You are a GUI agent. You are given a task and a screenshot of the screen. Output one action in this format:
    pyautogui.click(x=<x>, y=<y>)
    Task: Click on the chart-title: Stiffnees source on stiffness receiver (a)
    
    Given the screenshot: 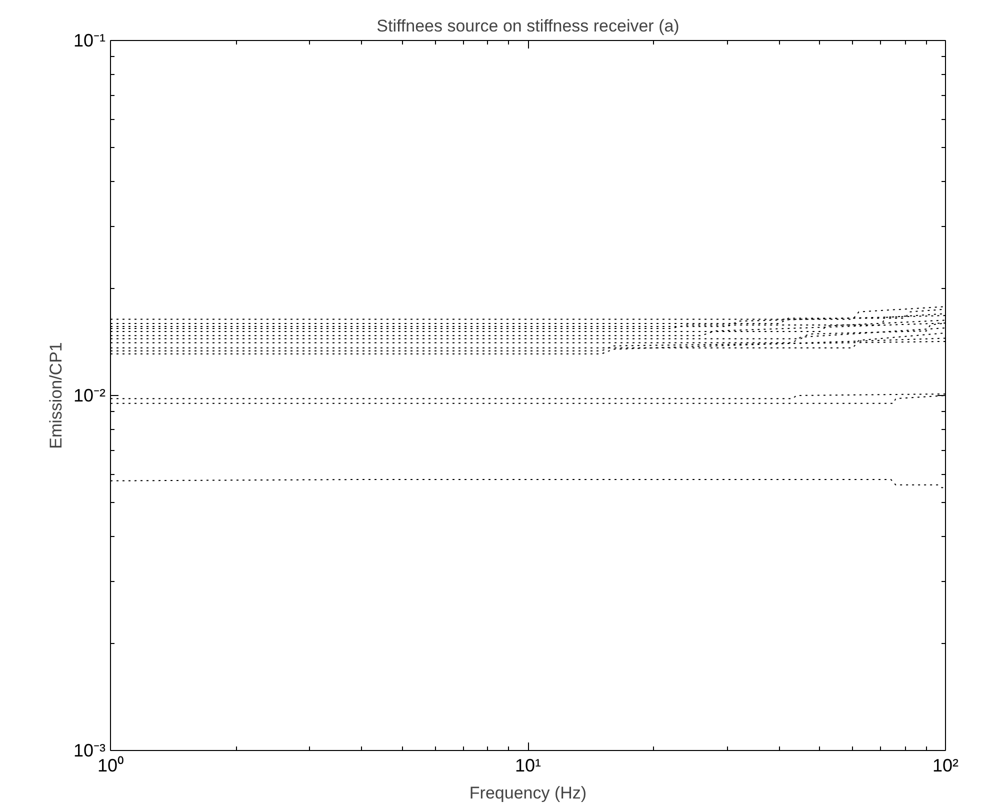 What is the action you would take?
    pyautogui.click(x=528, y=26)
    